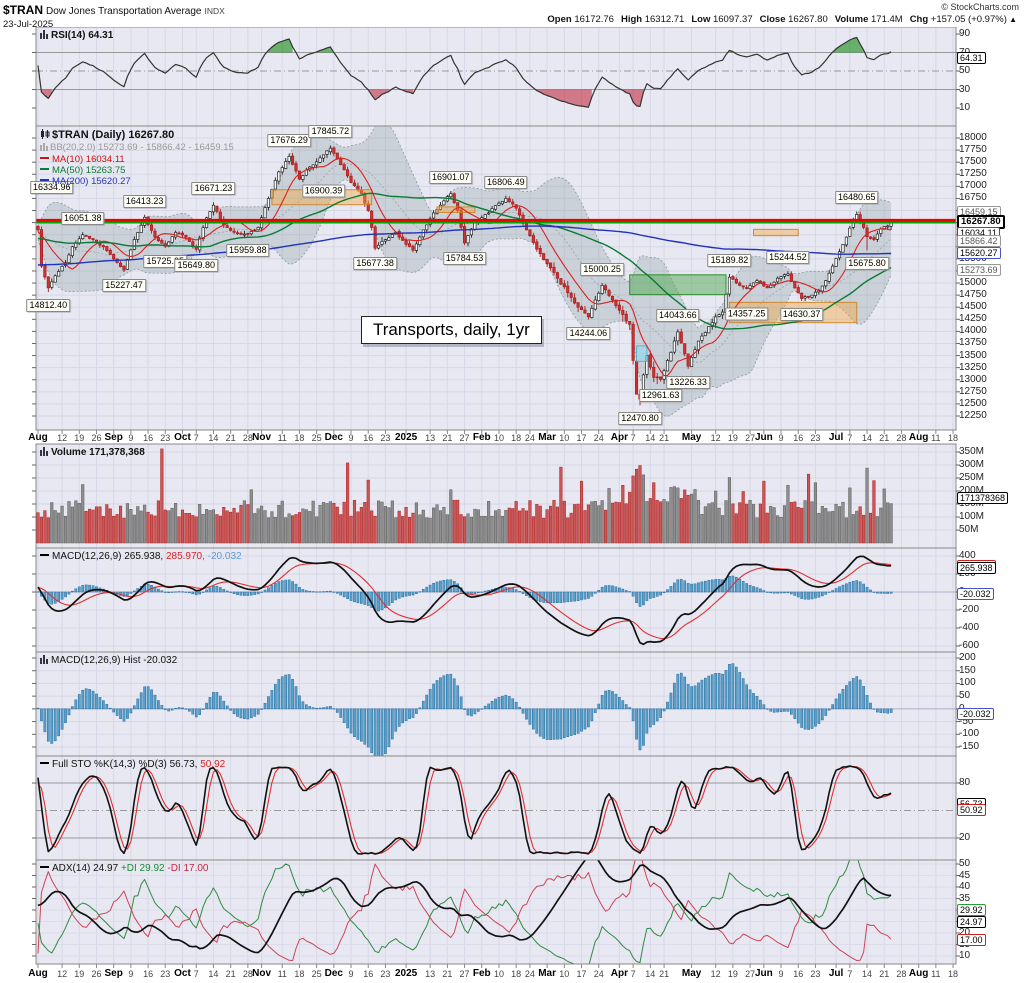 This screenshot has width=1024, height=983. Describe the element at coordinates (701, 19) in the screenshot. I see `quote-label-Low: Low` at that location.